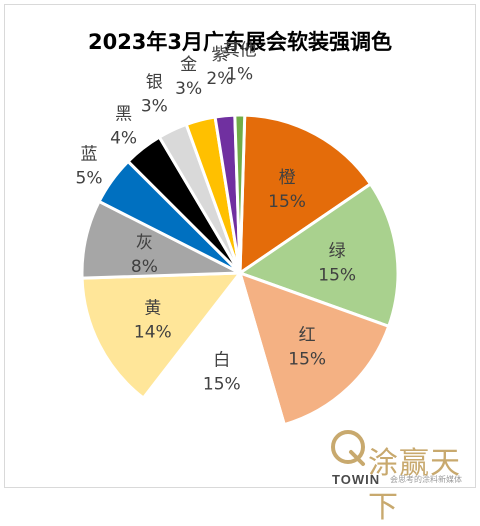 The height and width of the screenshot is (526, 480). What do you see at coordinates (348, 448) in the screenshot?
I see `watermark-q-icon` at bounding box center [348, 448].